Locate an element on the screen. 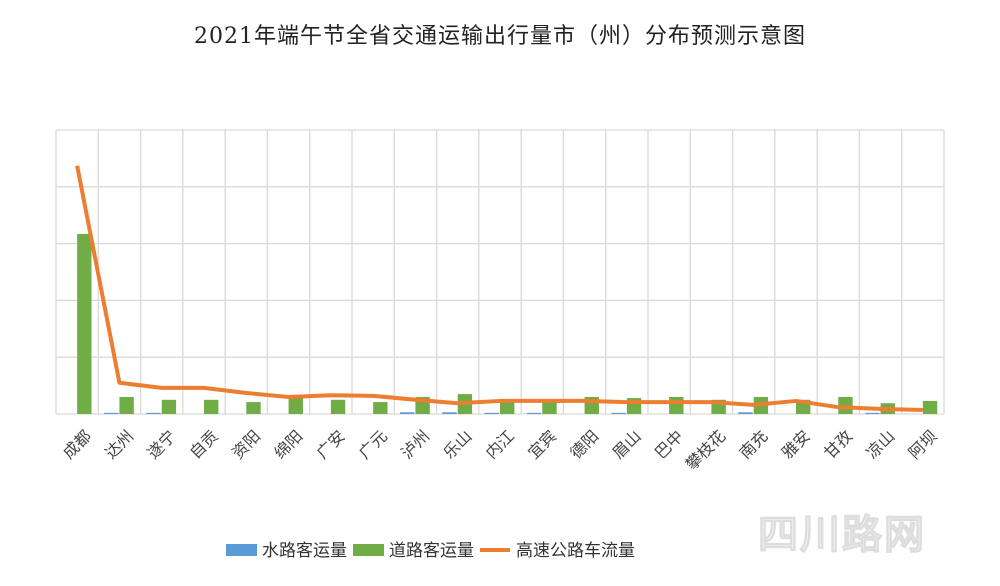  legend-road-swatch is located at coordinates (368, 550).